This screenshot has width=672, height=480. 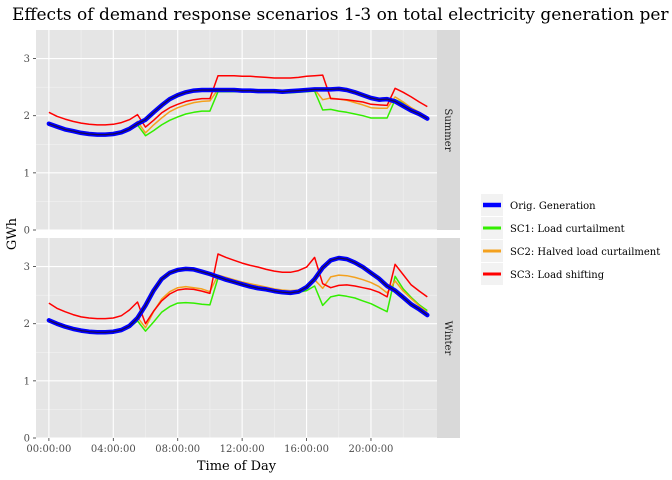 I want to click on x-tick-label: 00:00:00, so click(x=48, y=449).